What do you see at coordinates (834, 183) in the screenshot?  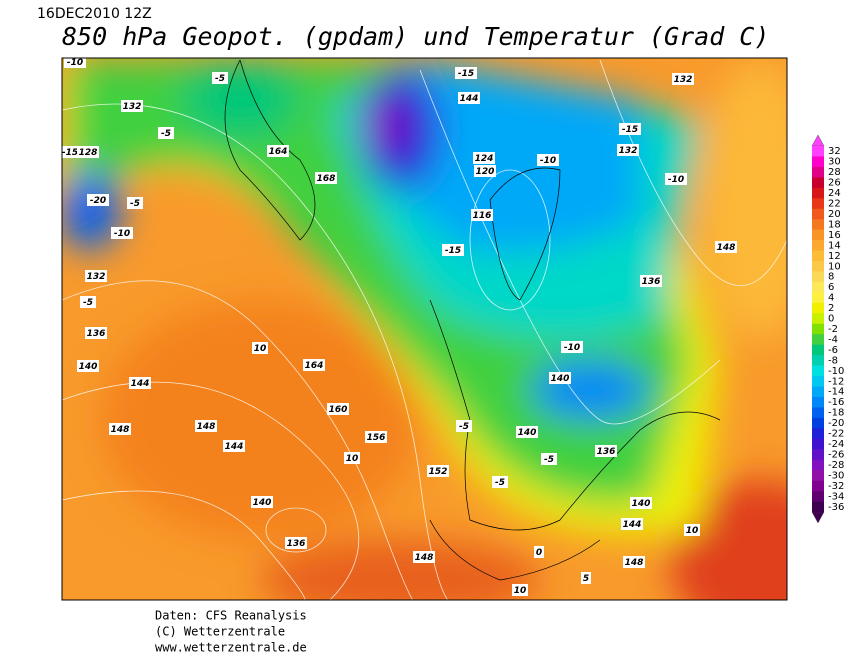 I see `colorbar-label: 26` at bounding box center [834, 183].